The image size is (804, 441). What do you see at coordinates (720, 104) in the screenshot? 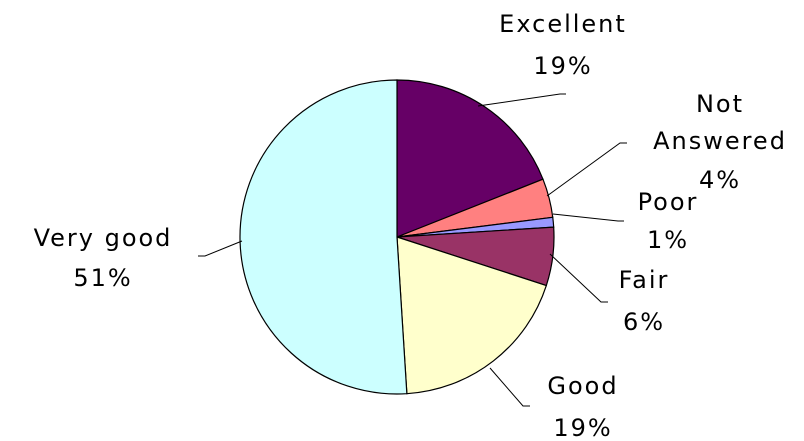
I see `label-not-answered-name-line1: Not` at bounding box center [720, 104].